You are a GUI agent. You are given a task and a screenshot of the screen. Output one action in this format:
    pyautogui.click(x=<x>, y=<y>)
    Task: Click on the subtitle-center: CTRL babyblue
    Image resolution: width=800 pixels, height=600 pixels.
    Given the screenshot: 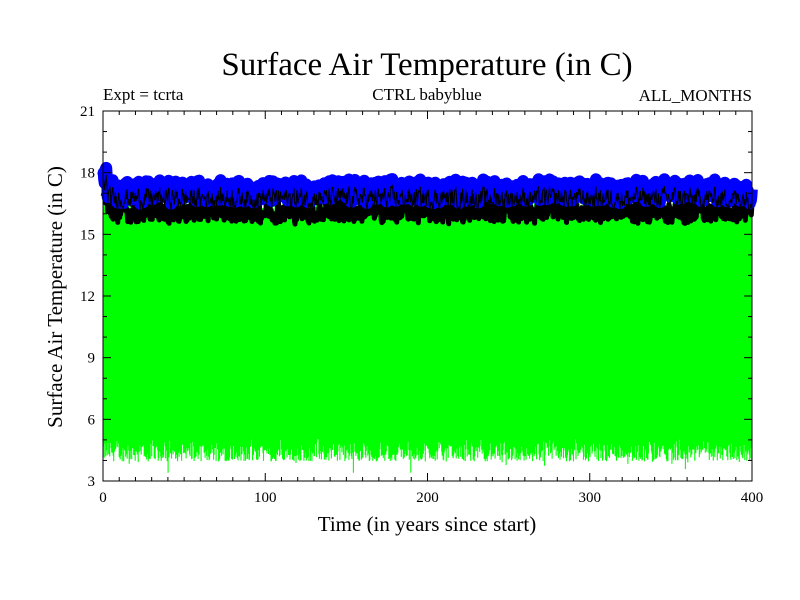 What is the action you would take?
    pyautogui.click(x=426, y=94)
    